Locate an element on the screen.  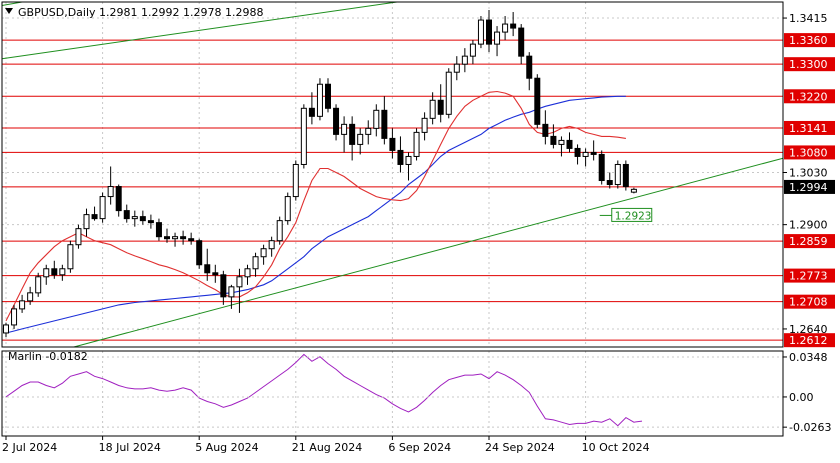
level-label: 1.2708 is located at coordinates (808, 302).